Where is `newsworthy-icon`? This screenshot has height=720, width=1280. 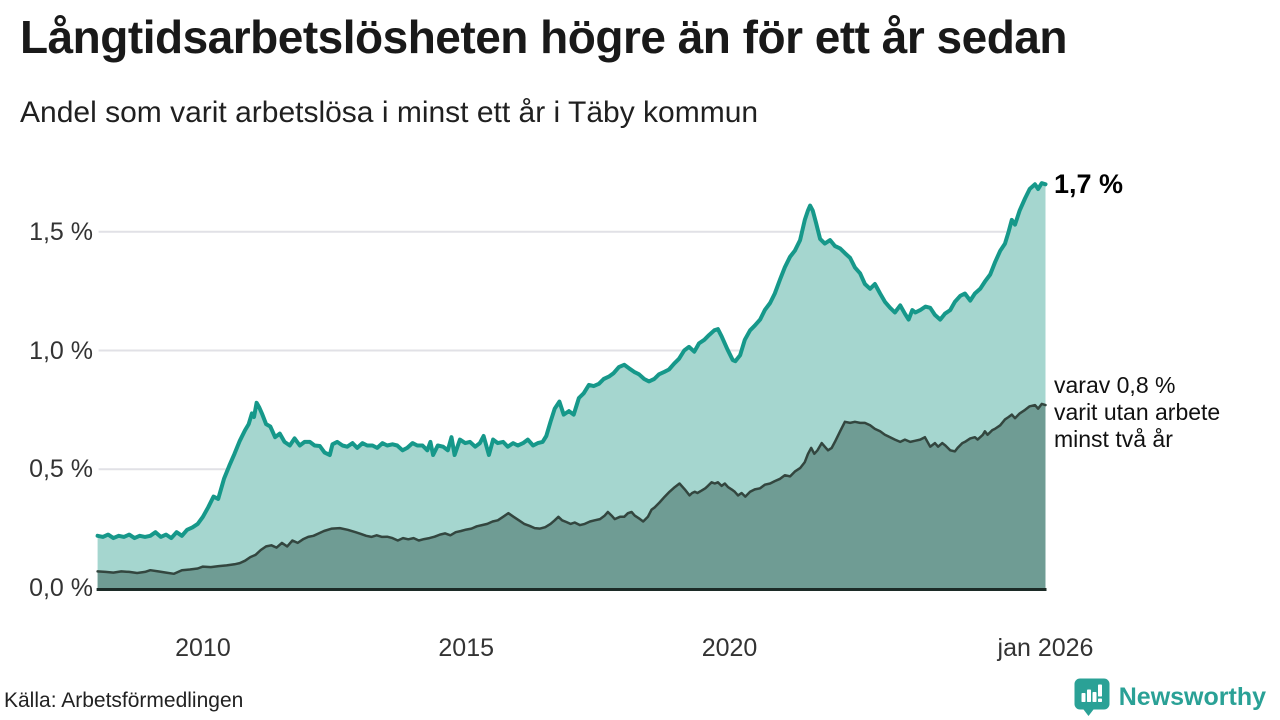 newsworthy-icon is located at coordinates (1092, 697).